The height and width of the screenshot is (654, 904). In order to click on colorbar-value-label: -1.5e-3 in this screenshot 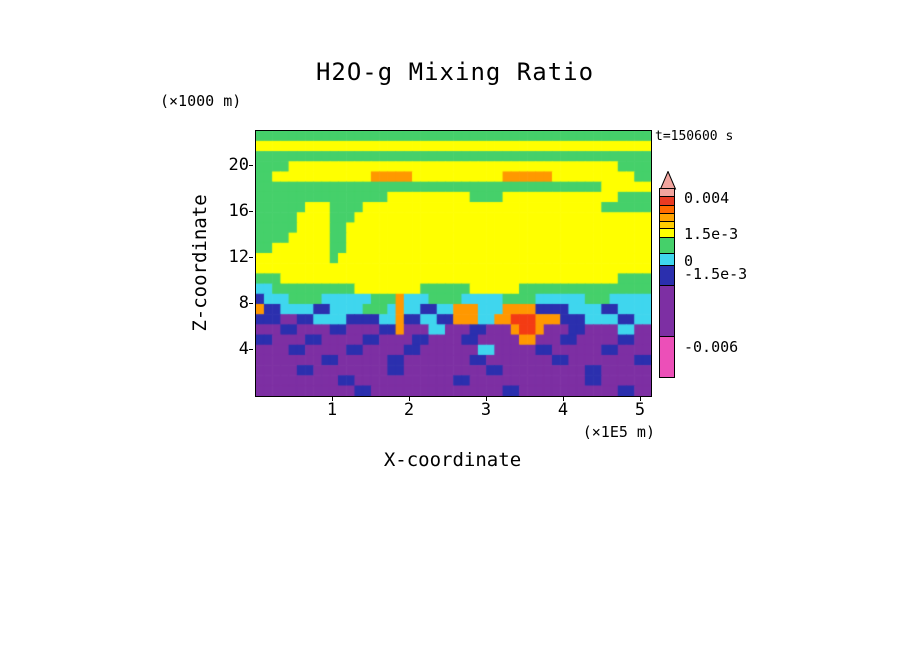, I will do `click(716, 274)`.